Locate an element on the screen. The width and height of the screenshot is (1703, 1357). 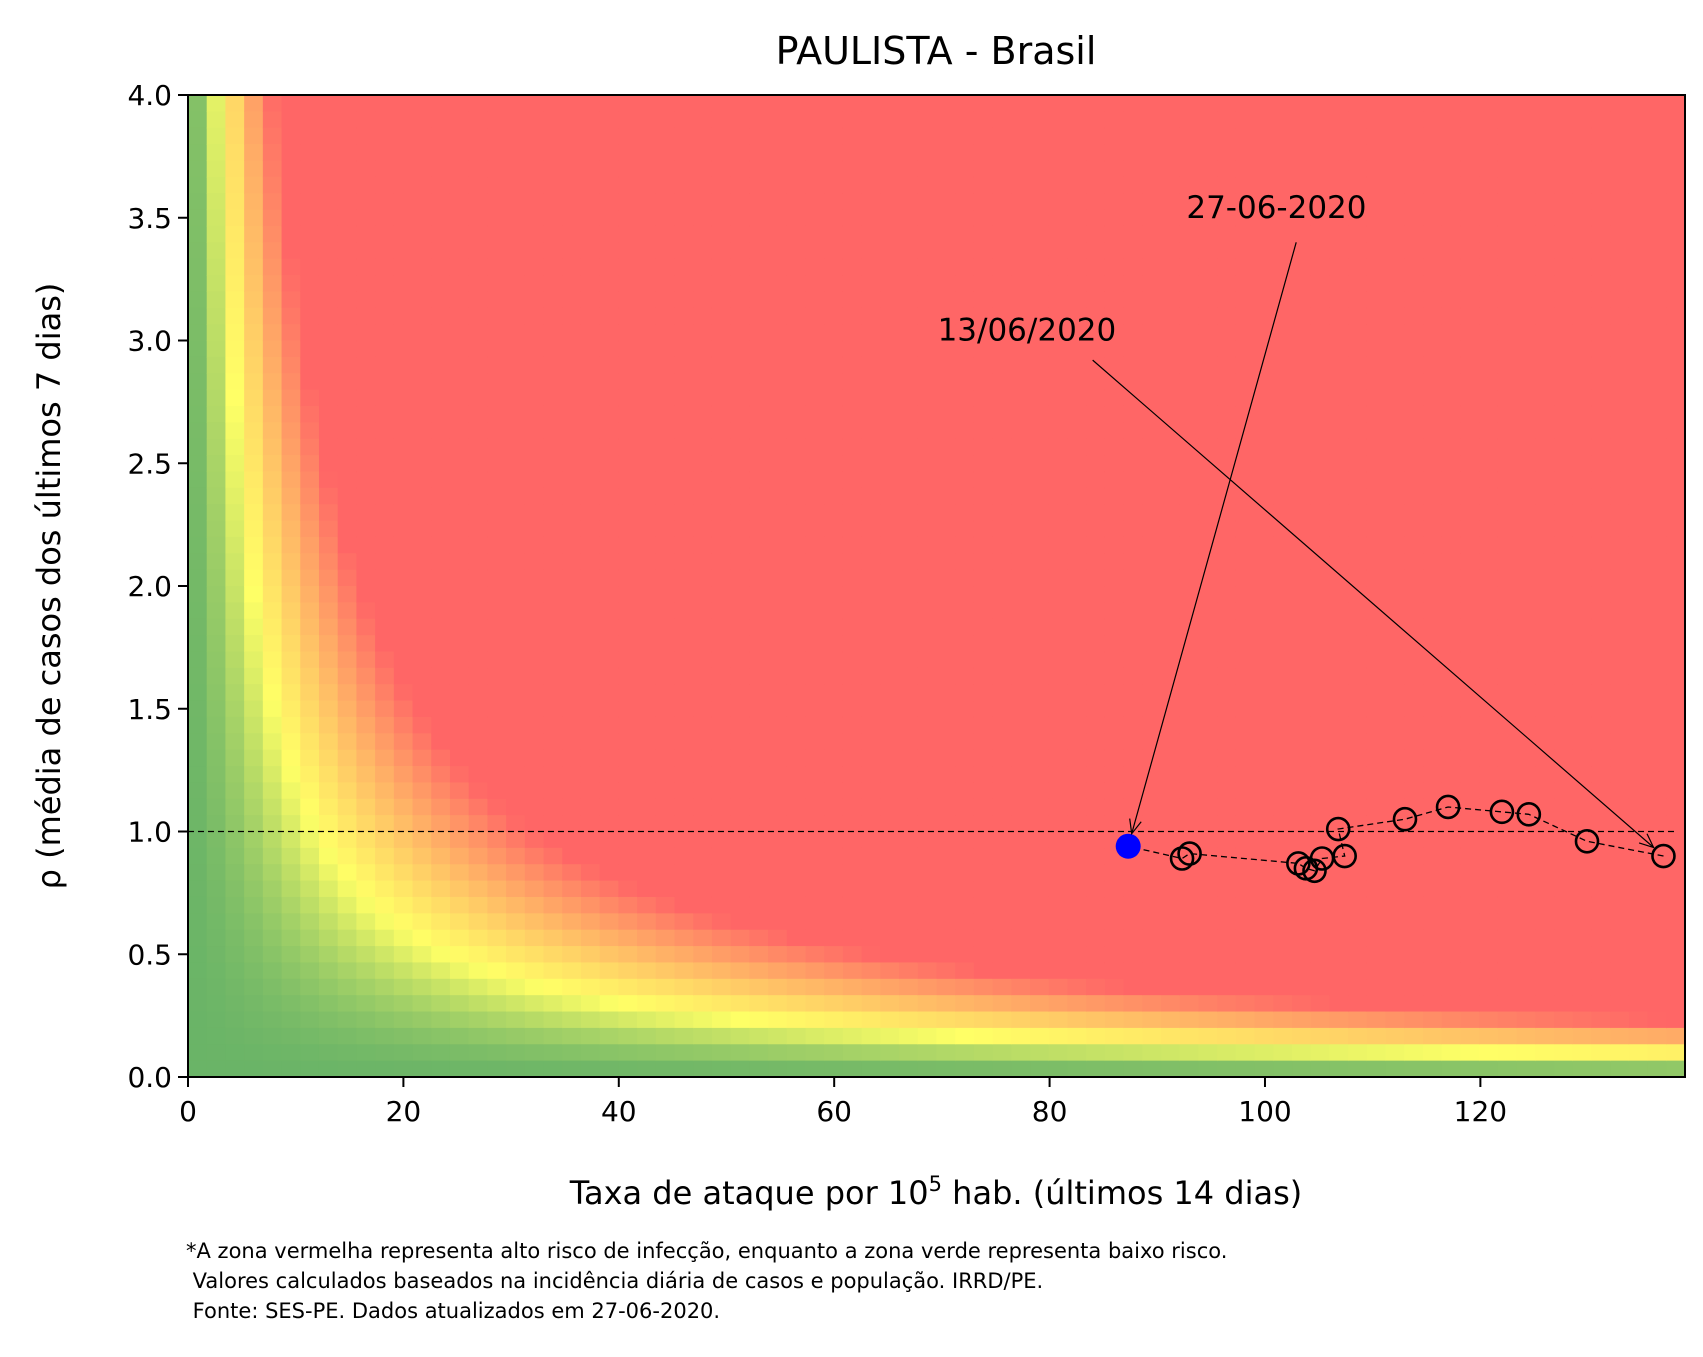
open-circle-point is located at coordinates (1663, 856).